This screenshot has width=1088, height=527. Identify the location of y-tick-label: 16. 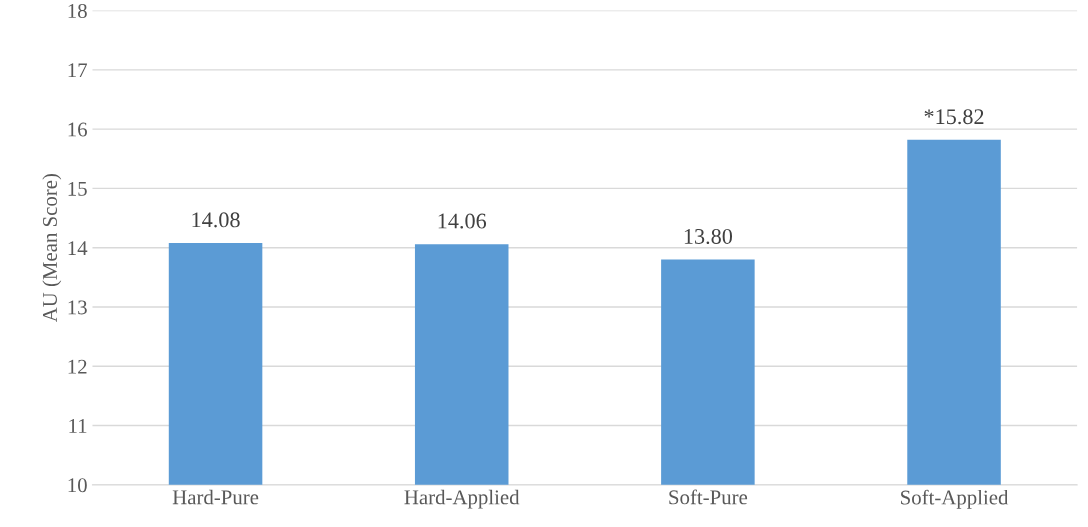
(77, 129).